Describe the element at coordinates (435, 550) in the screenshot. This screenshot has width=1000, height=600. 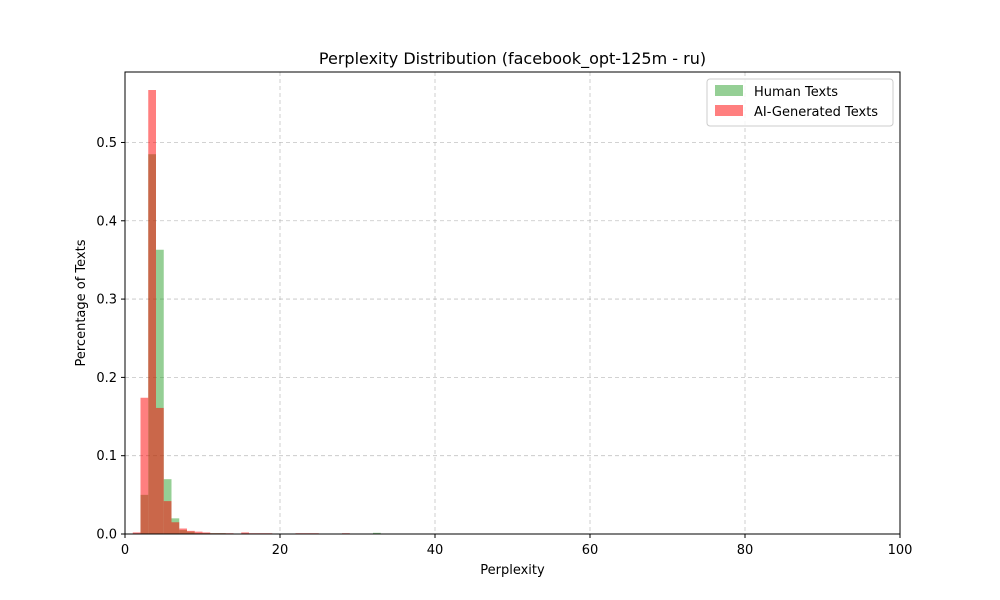
I see `x-tick-label: 40` at that location.